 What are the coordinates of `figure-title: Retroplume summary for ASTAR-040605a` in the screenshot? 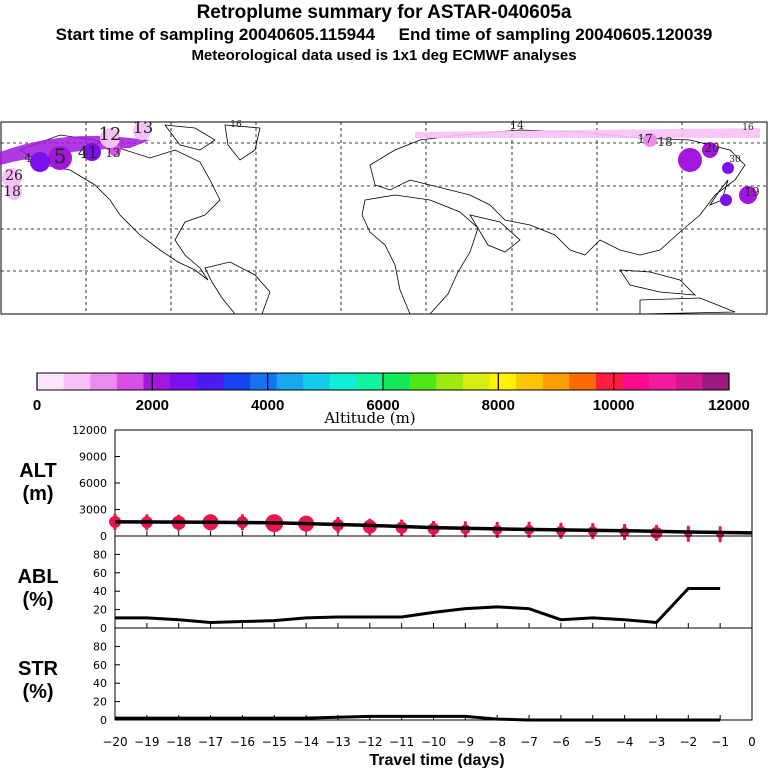 It's located at (384, 12).